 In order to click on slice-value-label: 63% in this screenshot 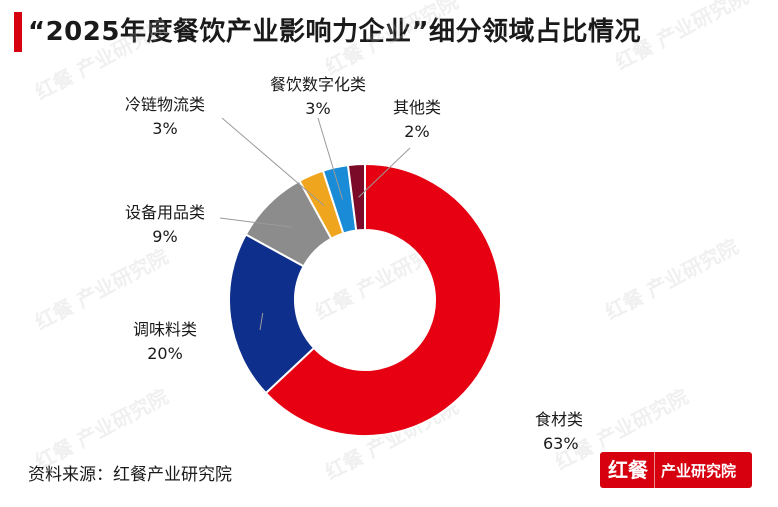, I will do `click(561, 443)`.